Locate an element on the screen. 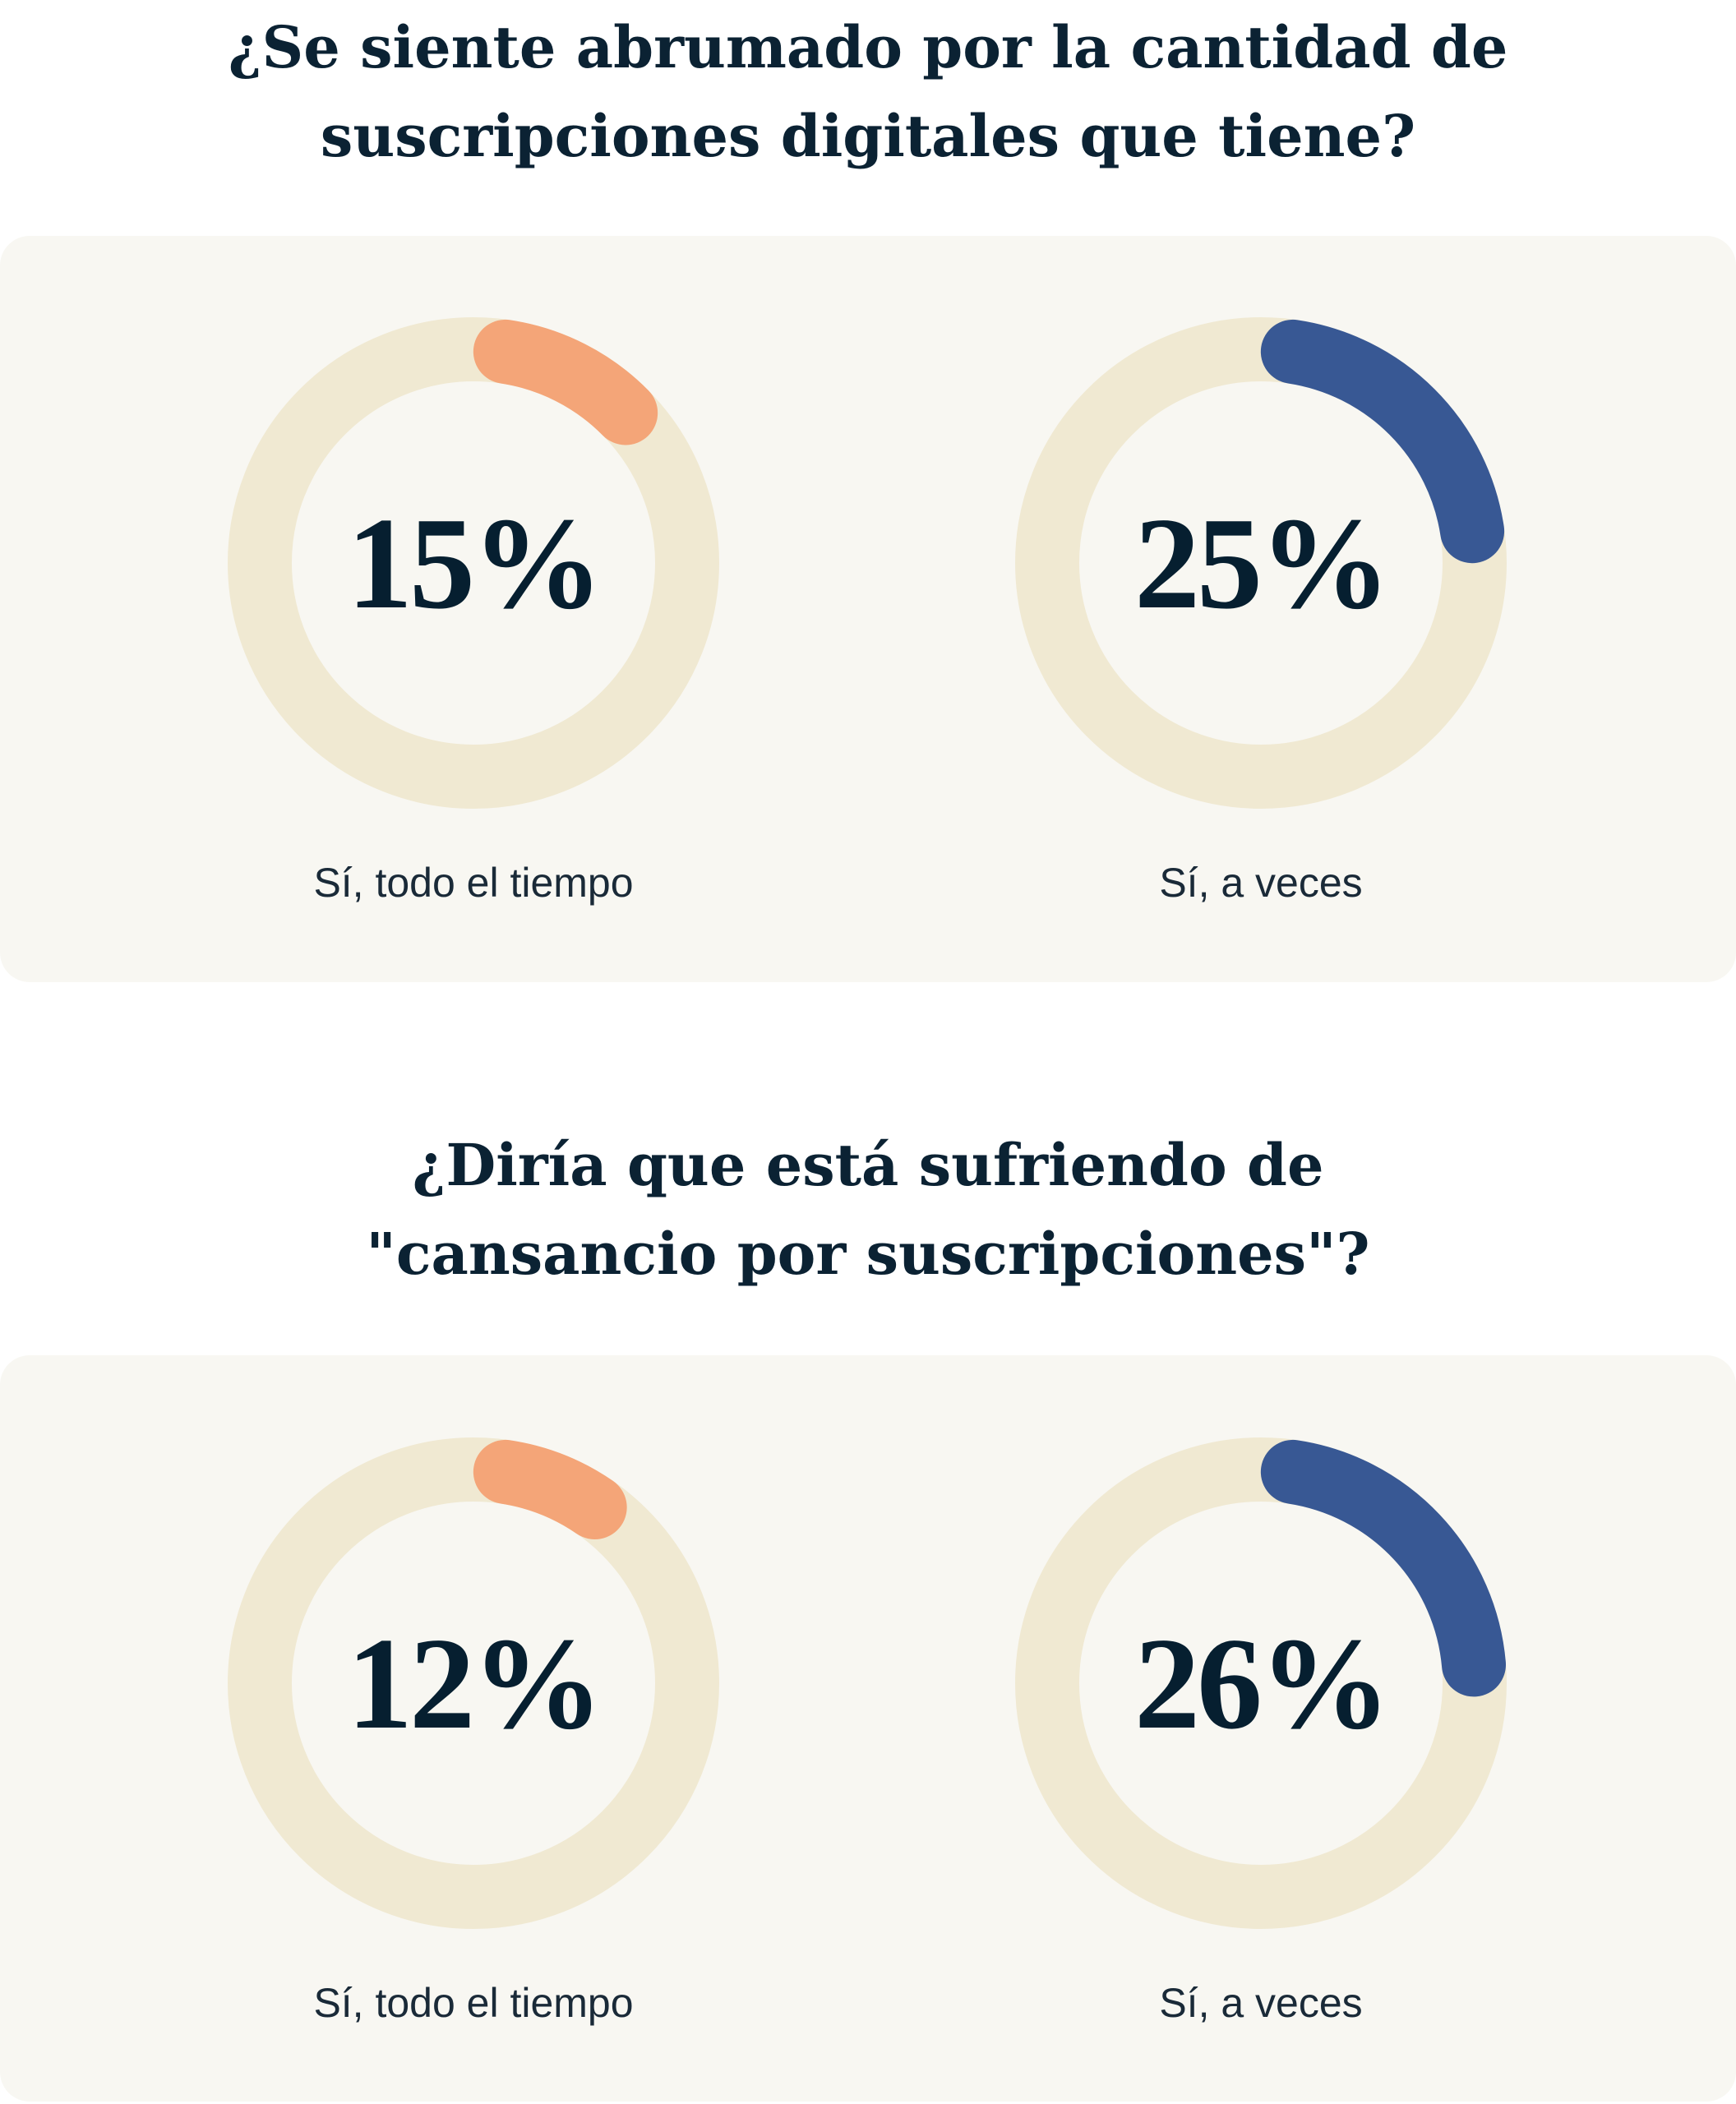 This screenshot has width=1736, height=2104. percentage-value: 25% is located at coordinates (1263, 562).